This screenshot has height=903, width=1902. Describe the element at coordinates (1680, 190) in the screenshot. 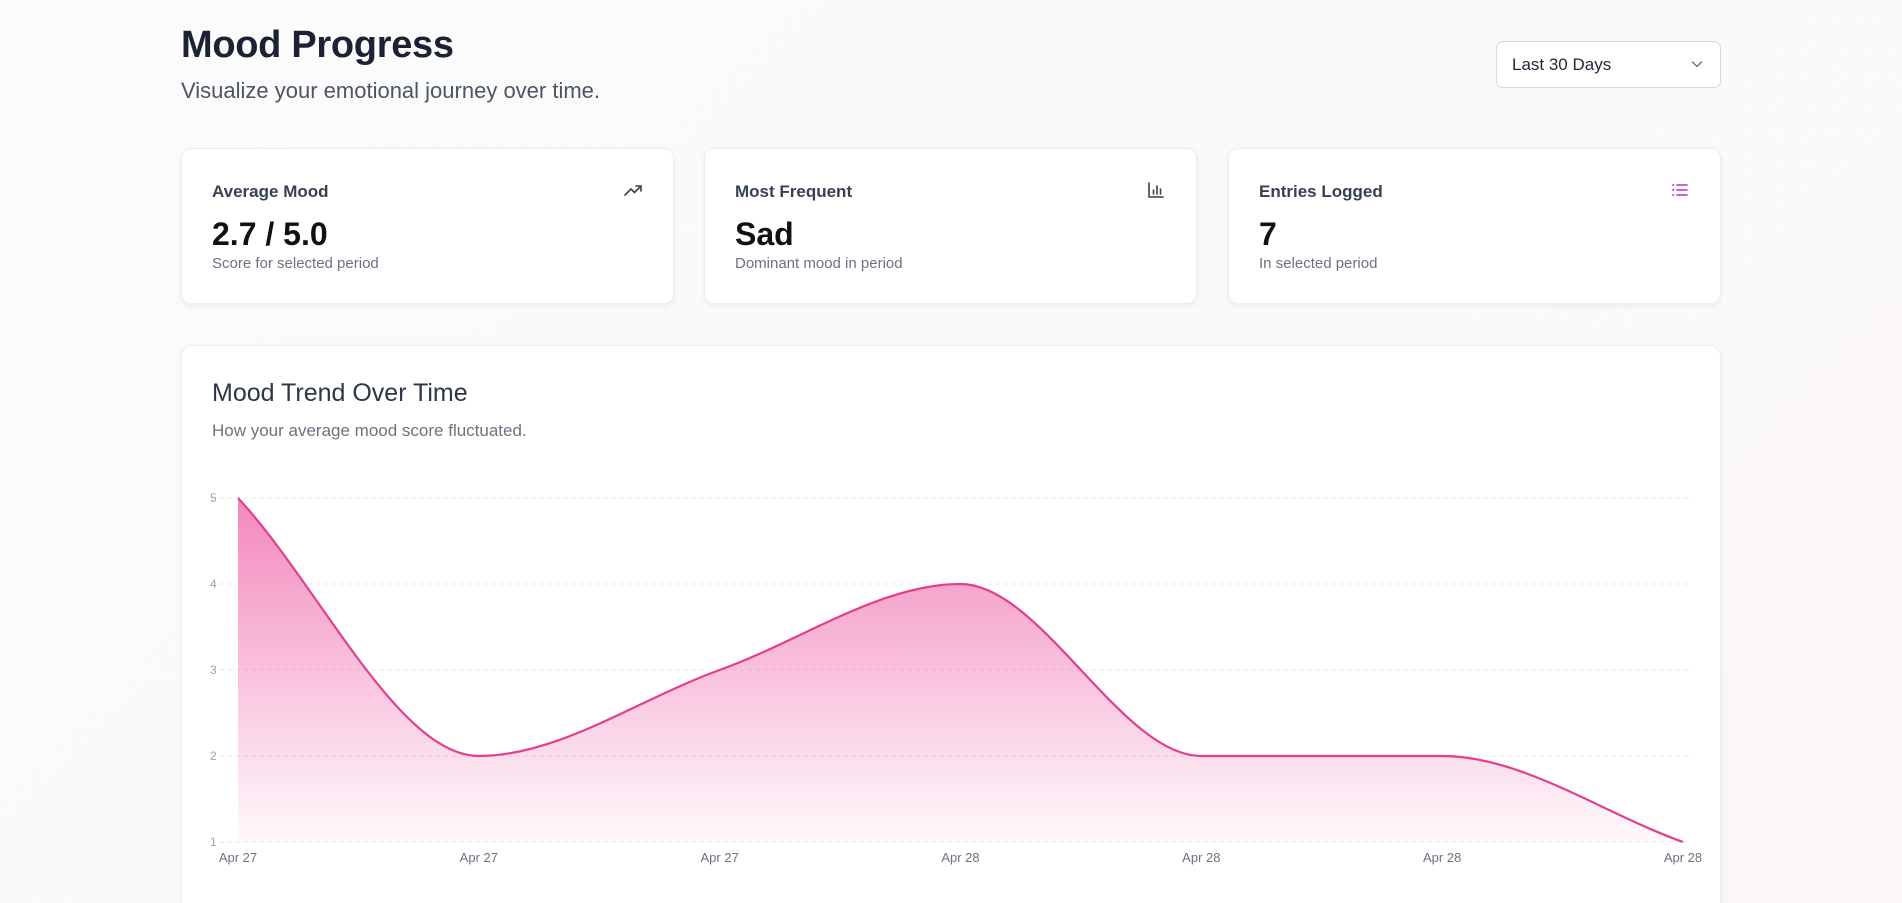

I see `list-icon` at that location.